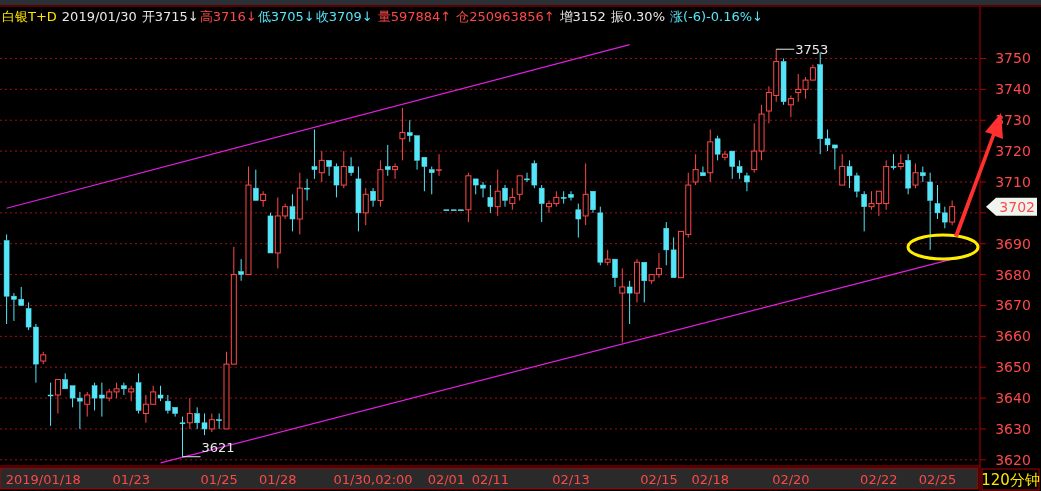 The width and height of the screenshot is (1041, 491). Describe the element at coordinates (716, 16) in the screenshot. I see `annotation: 涨(-6)-0.16%↓` at that location.